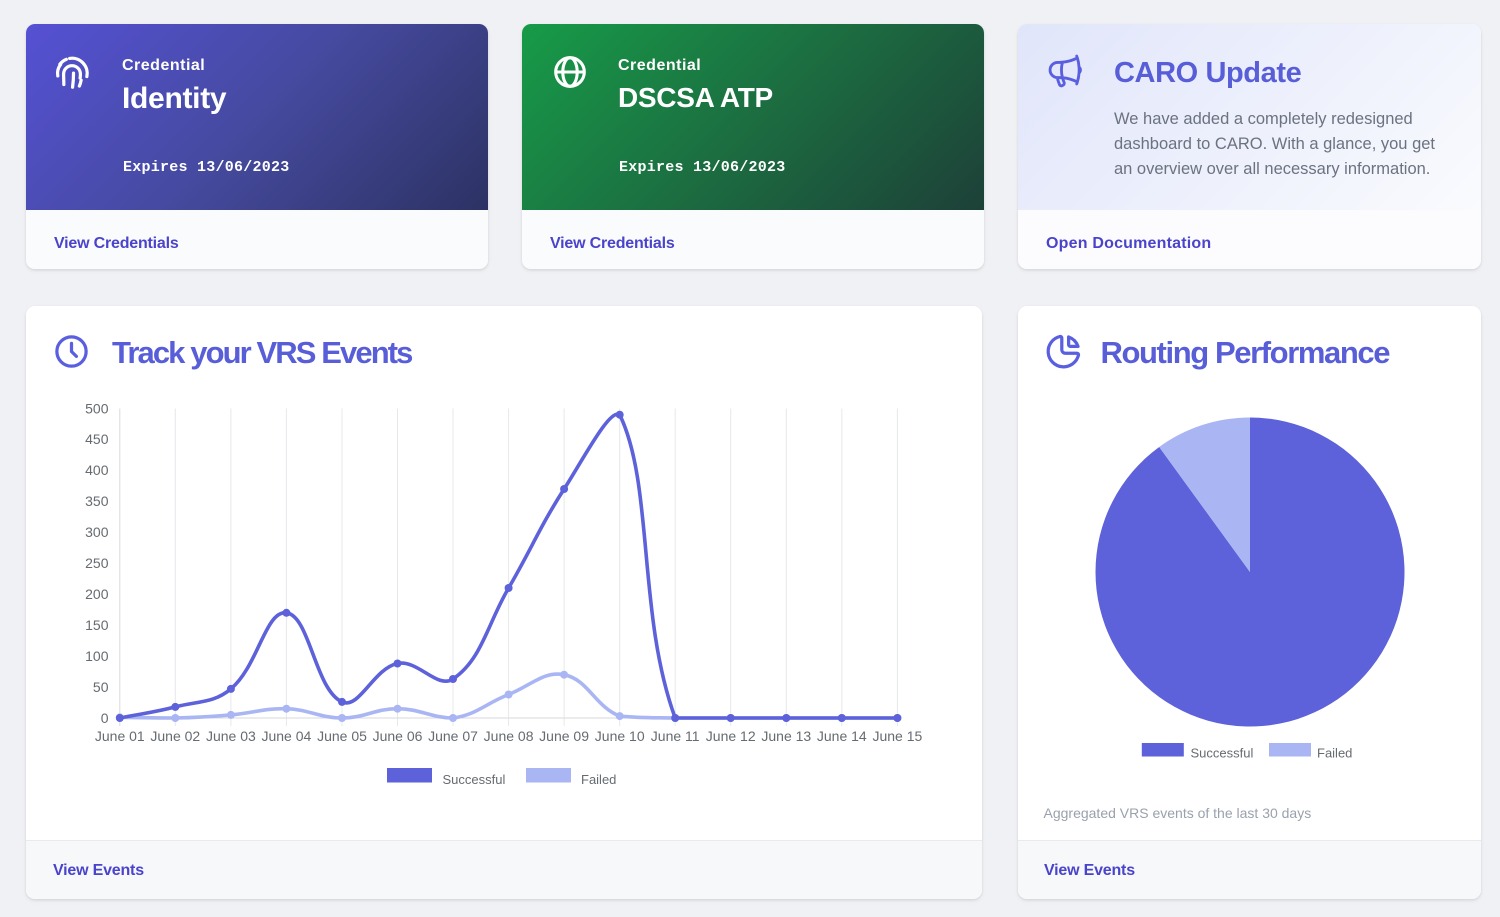  I want to click on svg-text: June 05, so click(342, 736).